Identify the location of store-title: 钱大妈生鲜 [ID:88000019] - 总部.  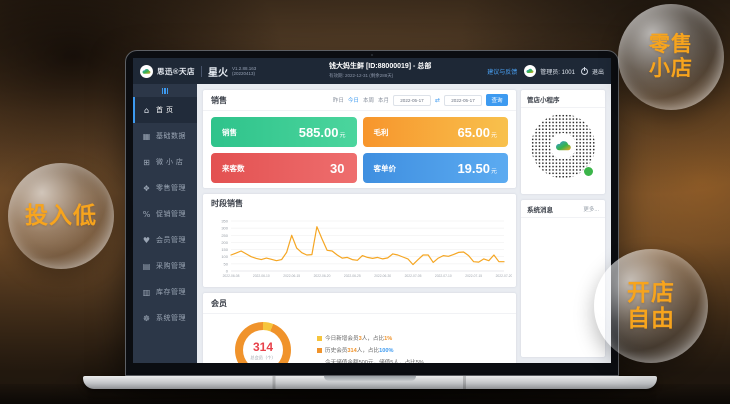
(380, 66).